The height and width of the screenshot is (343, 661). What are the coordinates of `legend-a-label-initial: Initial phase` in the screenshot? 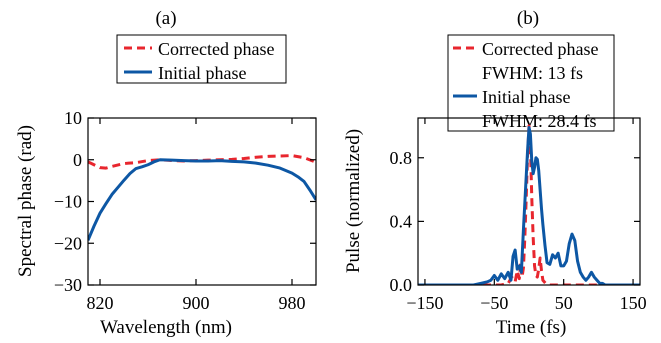 It's located at (202, 73).